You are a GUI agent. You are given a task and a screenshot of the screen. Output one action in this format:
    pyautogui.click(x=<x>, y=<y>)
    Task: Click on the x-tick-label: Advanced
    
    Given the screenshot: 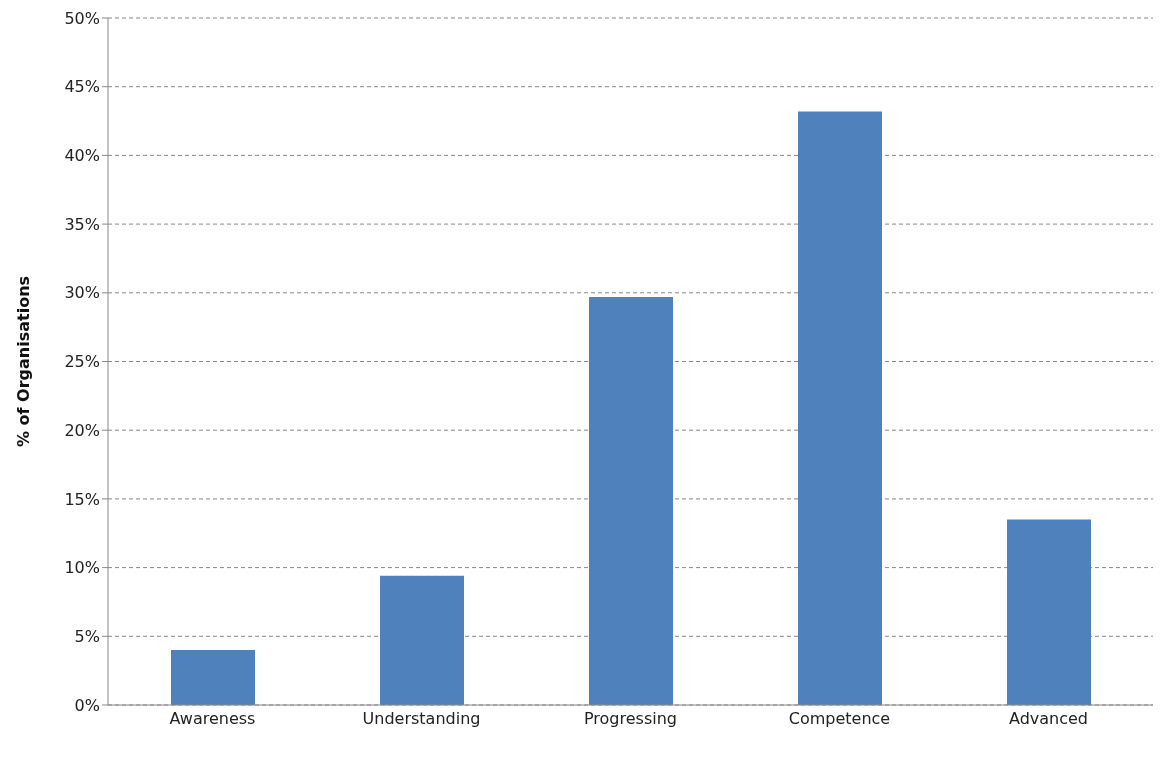 What is the action you would take?
    pyautogui.click(x=1048, y=719)
    